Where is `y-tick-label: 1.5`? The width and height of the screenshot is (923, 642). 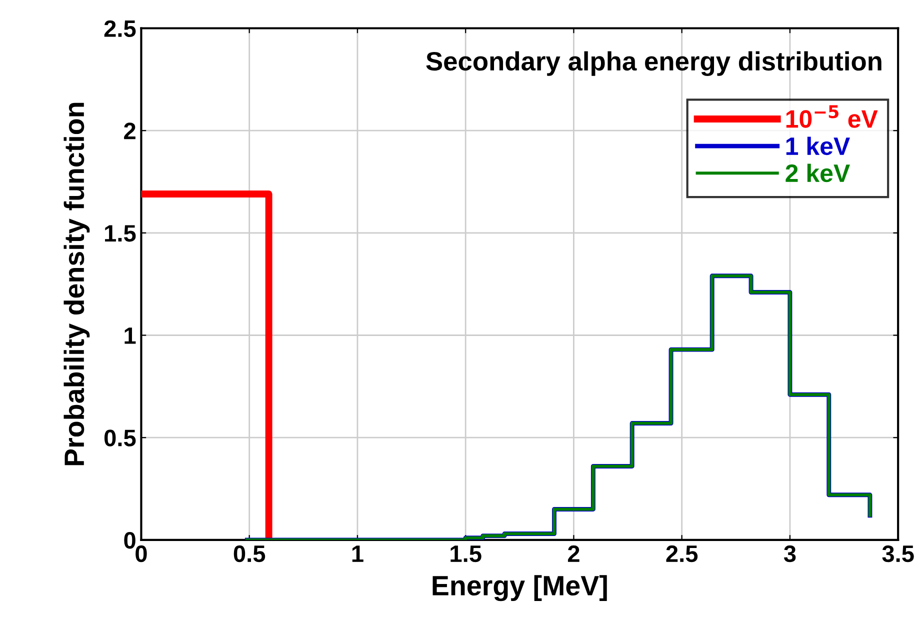
y-tick-label: 1.5 is located at coordinates (120, 233).